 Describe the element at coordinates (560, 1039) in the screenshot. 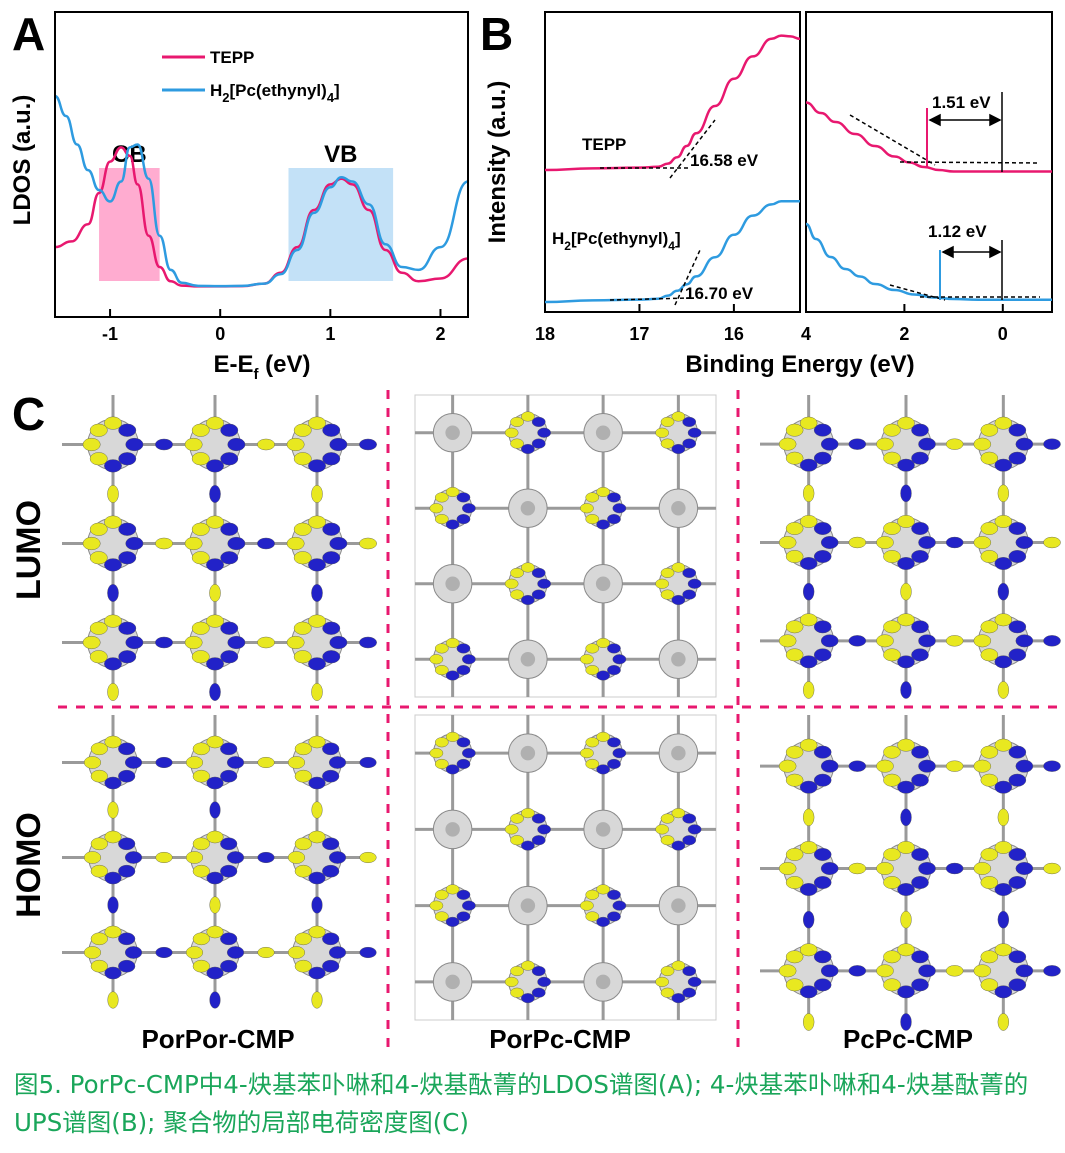

I see `column-label-porpc: PorPc-CMP` at that location.